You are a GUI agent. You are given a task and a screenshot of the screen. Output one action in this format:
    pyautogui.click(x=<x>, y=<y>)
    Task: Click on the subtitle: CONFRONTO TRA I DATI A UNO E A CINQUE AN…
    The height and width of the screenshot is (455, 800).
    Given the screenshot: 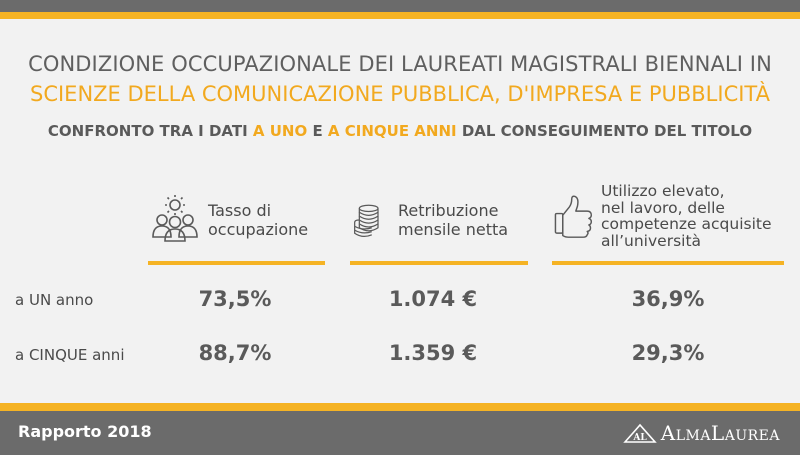 What is the action you would take?
    pyautogui.click(x=400, y=131)
    